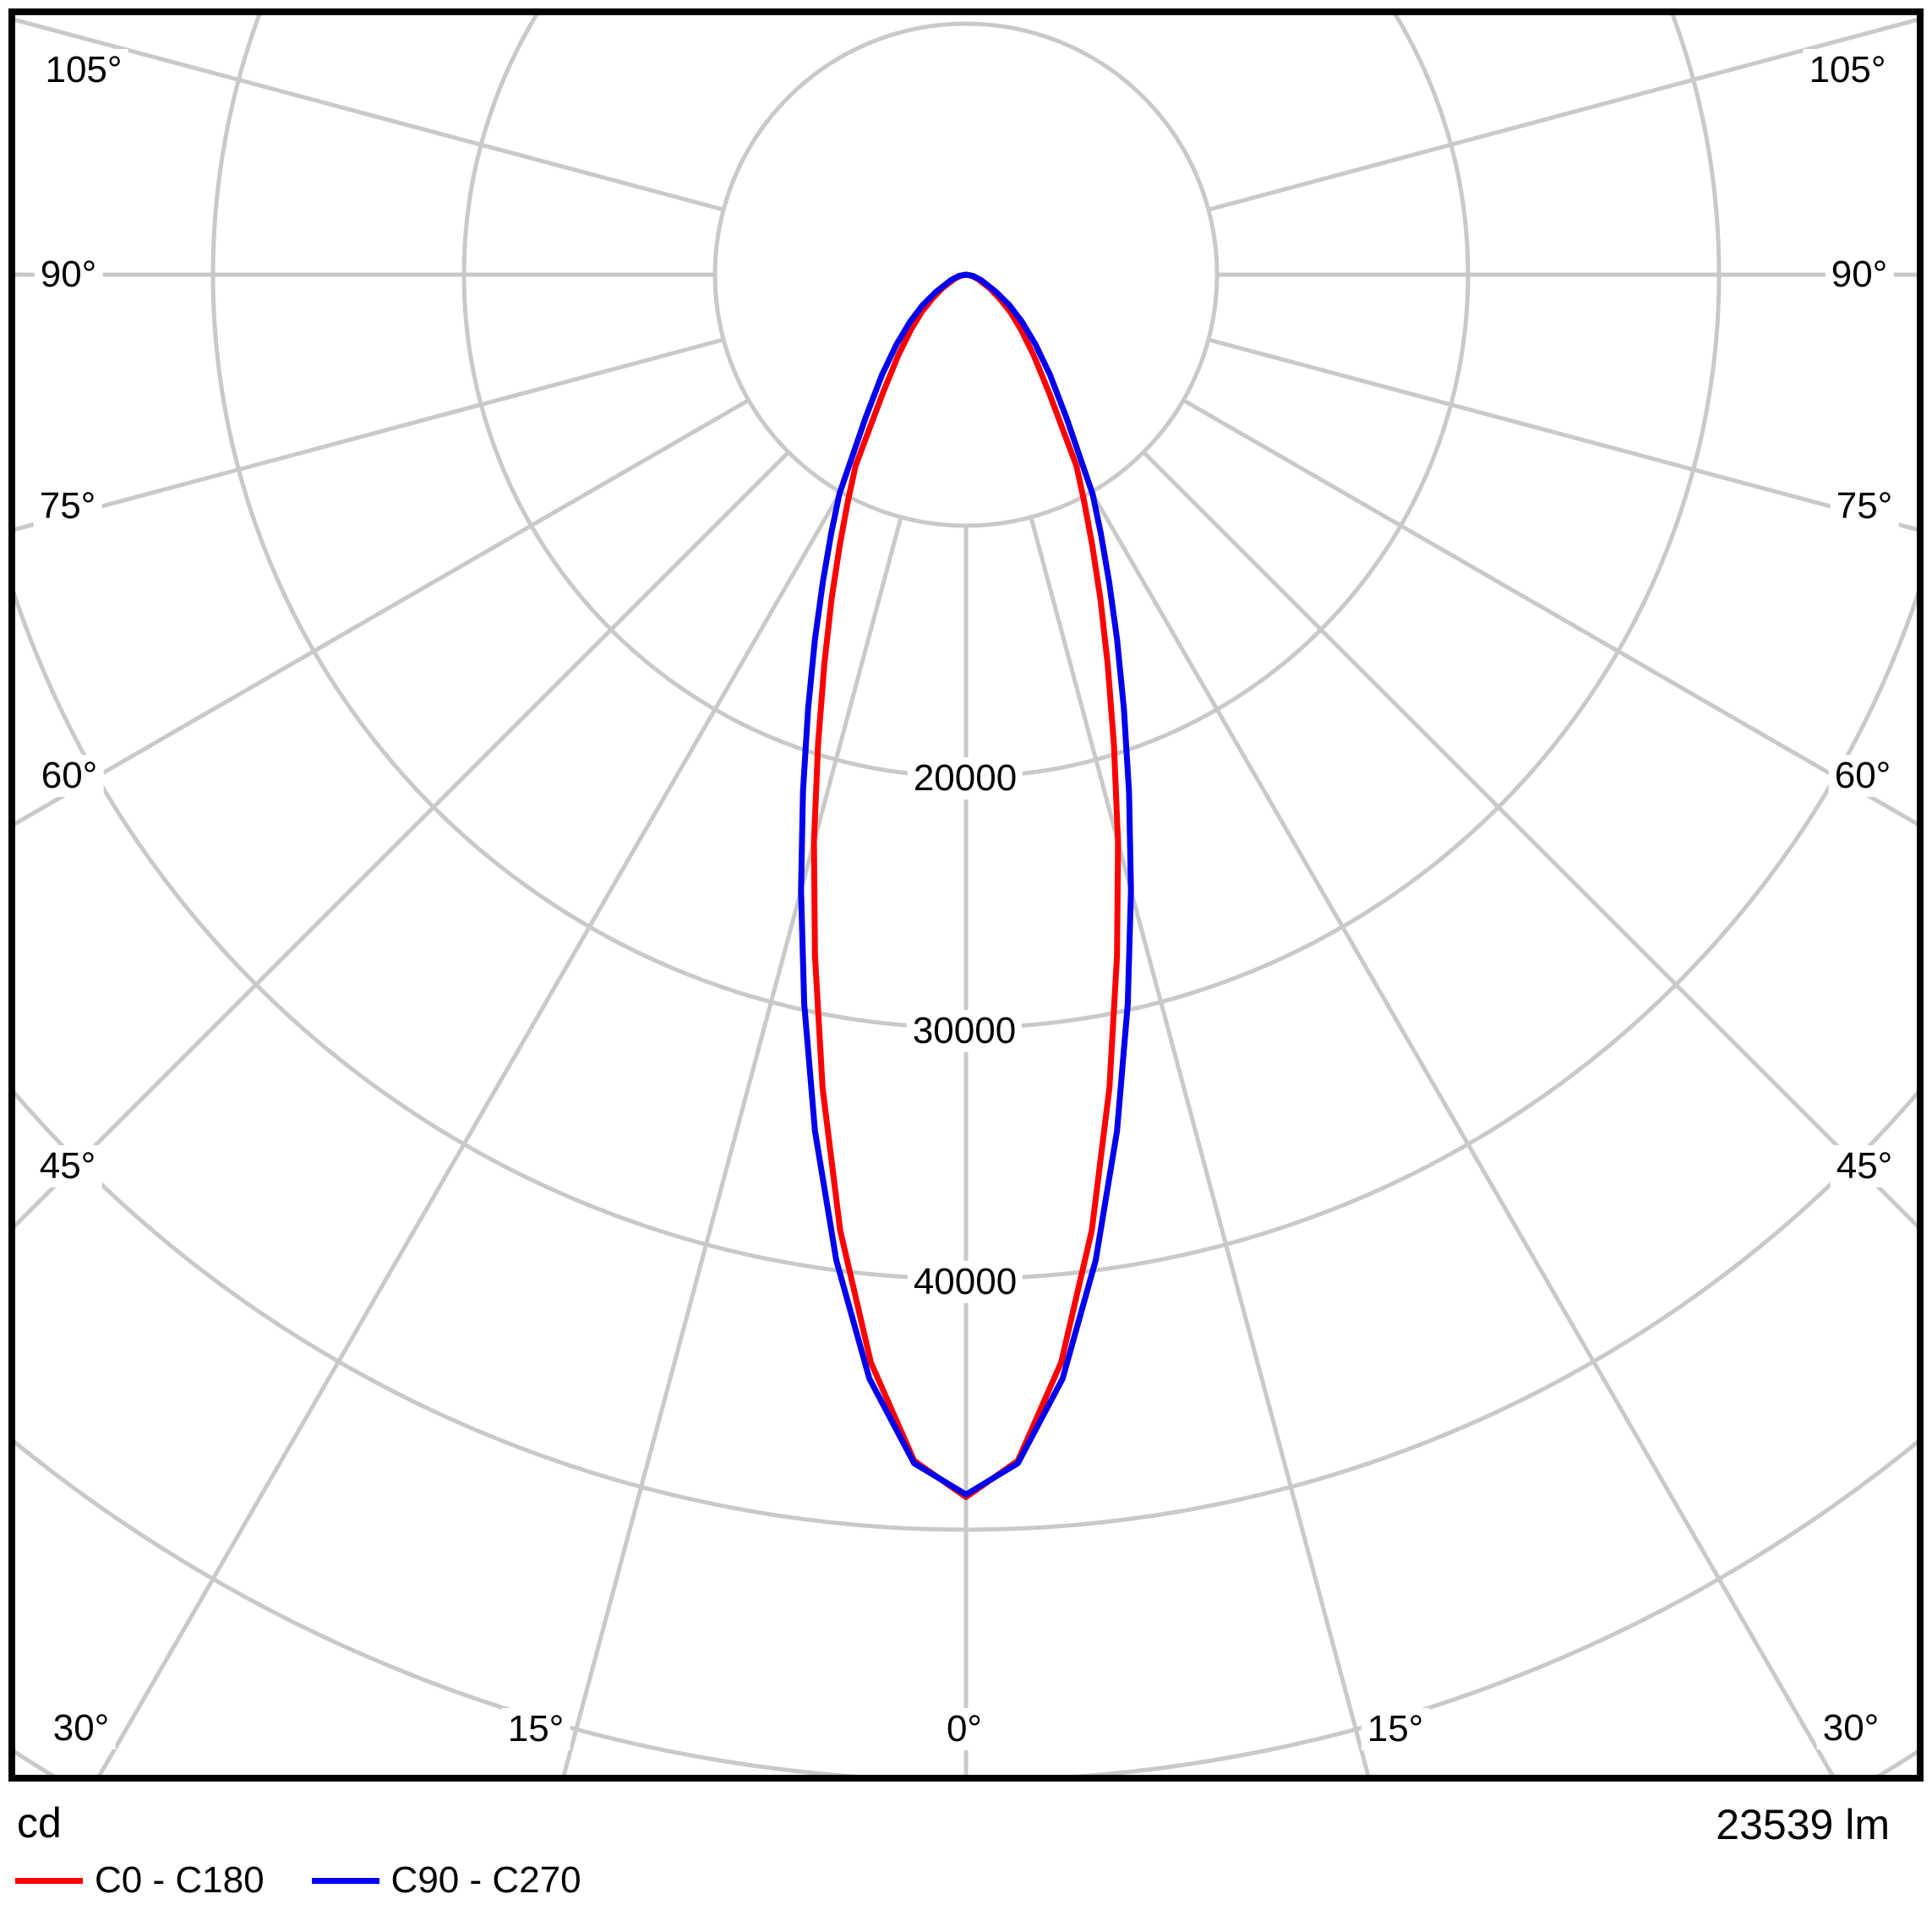  I want to click on angle-tick-0-105deg: 105°, so click(83, 70).